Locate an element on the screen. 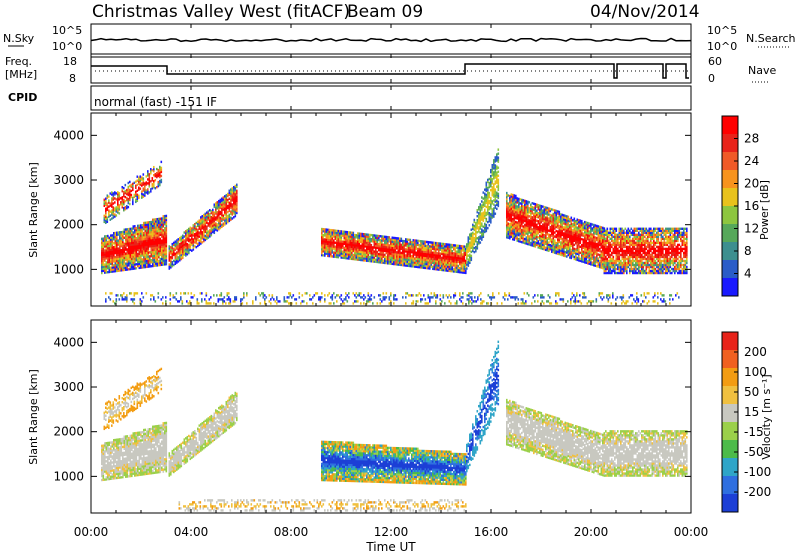  date-label: 04/Nov/2014 is located at coordinates (645, 12).